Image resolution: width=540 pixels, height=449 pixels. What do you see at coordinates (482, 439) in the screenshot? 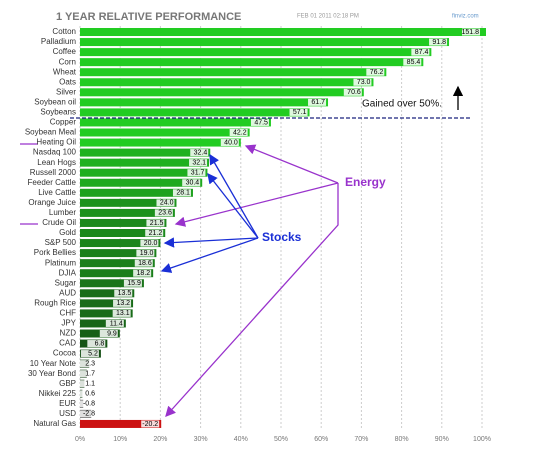
I see `x-tick-label: 100%` at bounding box center [482, 439].